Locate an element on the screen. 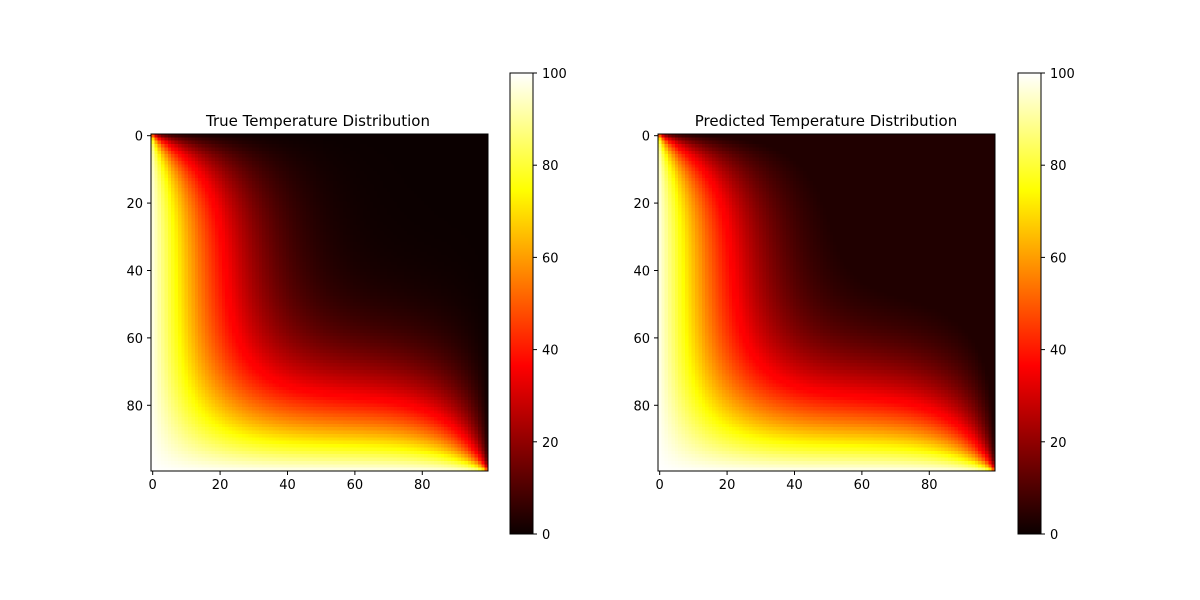 The image size is (1200, 600). chart-title: Predicted Temperature Distribution is located at coordinates (826, 121).